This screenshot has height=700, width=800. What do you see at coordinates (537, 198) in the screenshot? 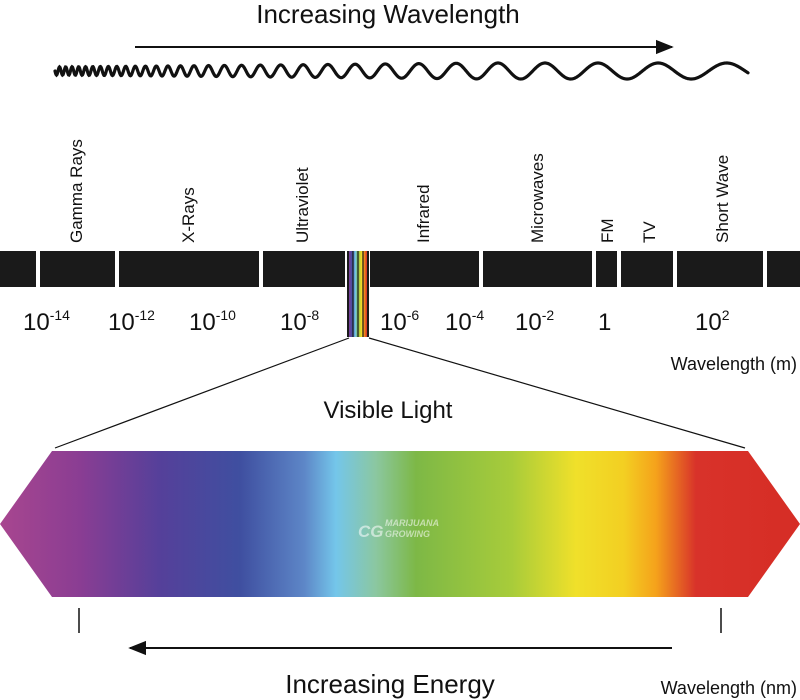
I see `band-label-microwaves: Microwaves` at bounding box center [537, 198].